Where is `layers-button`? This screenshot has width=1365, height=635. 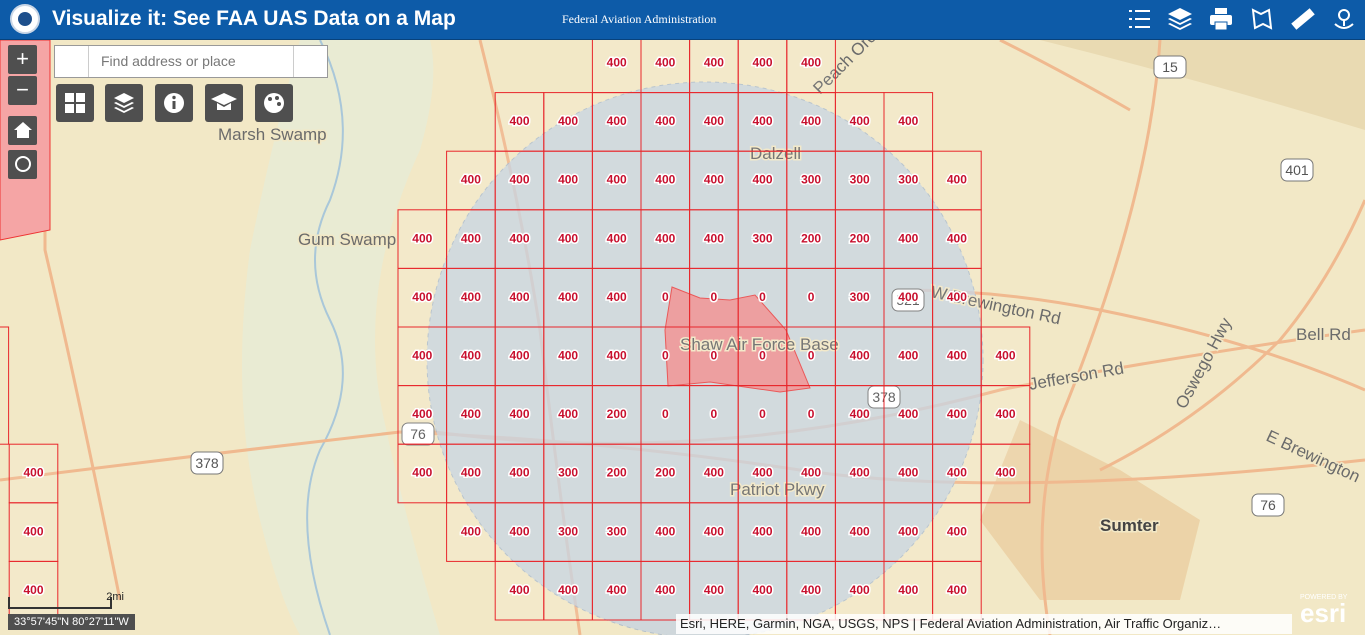
layers-button is located at coordinates (1180, 19).